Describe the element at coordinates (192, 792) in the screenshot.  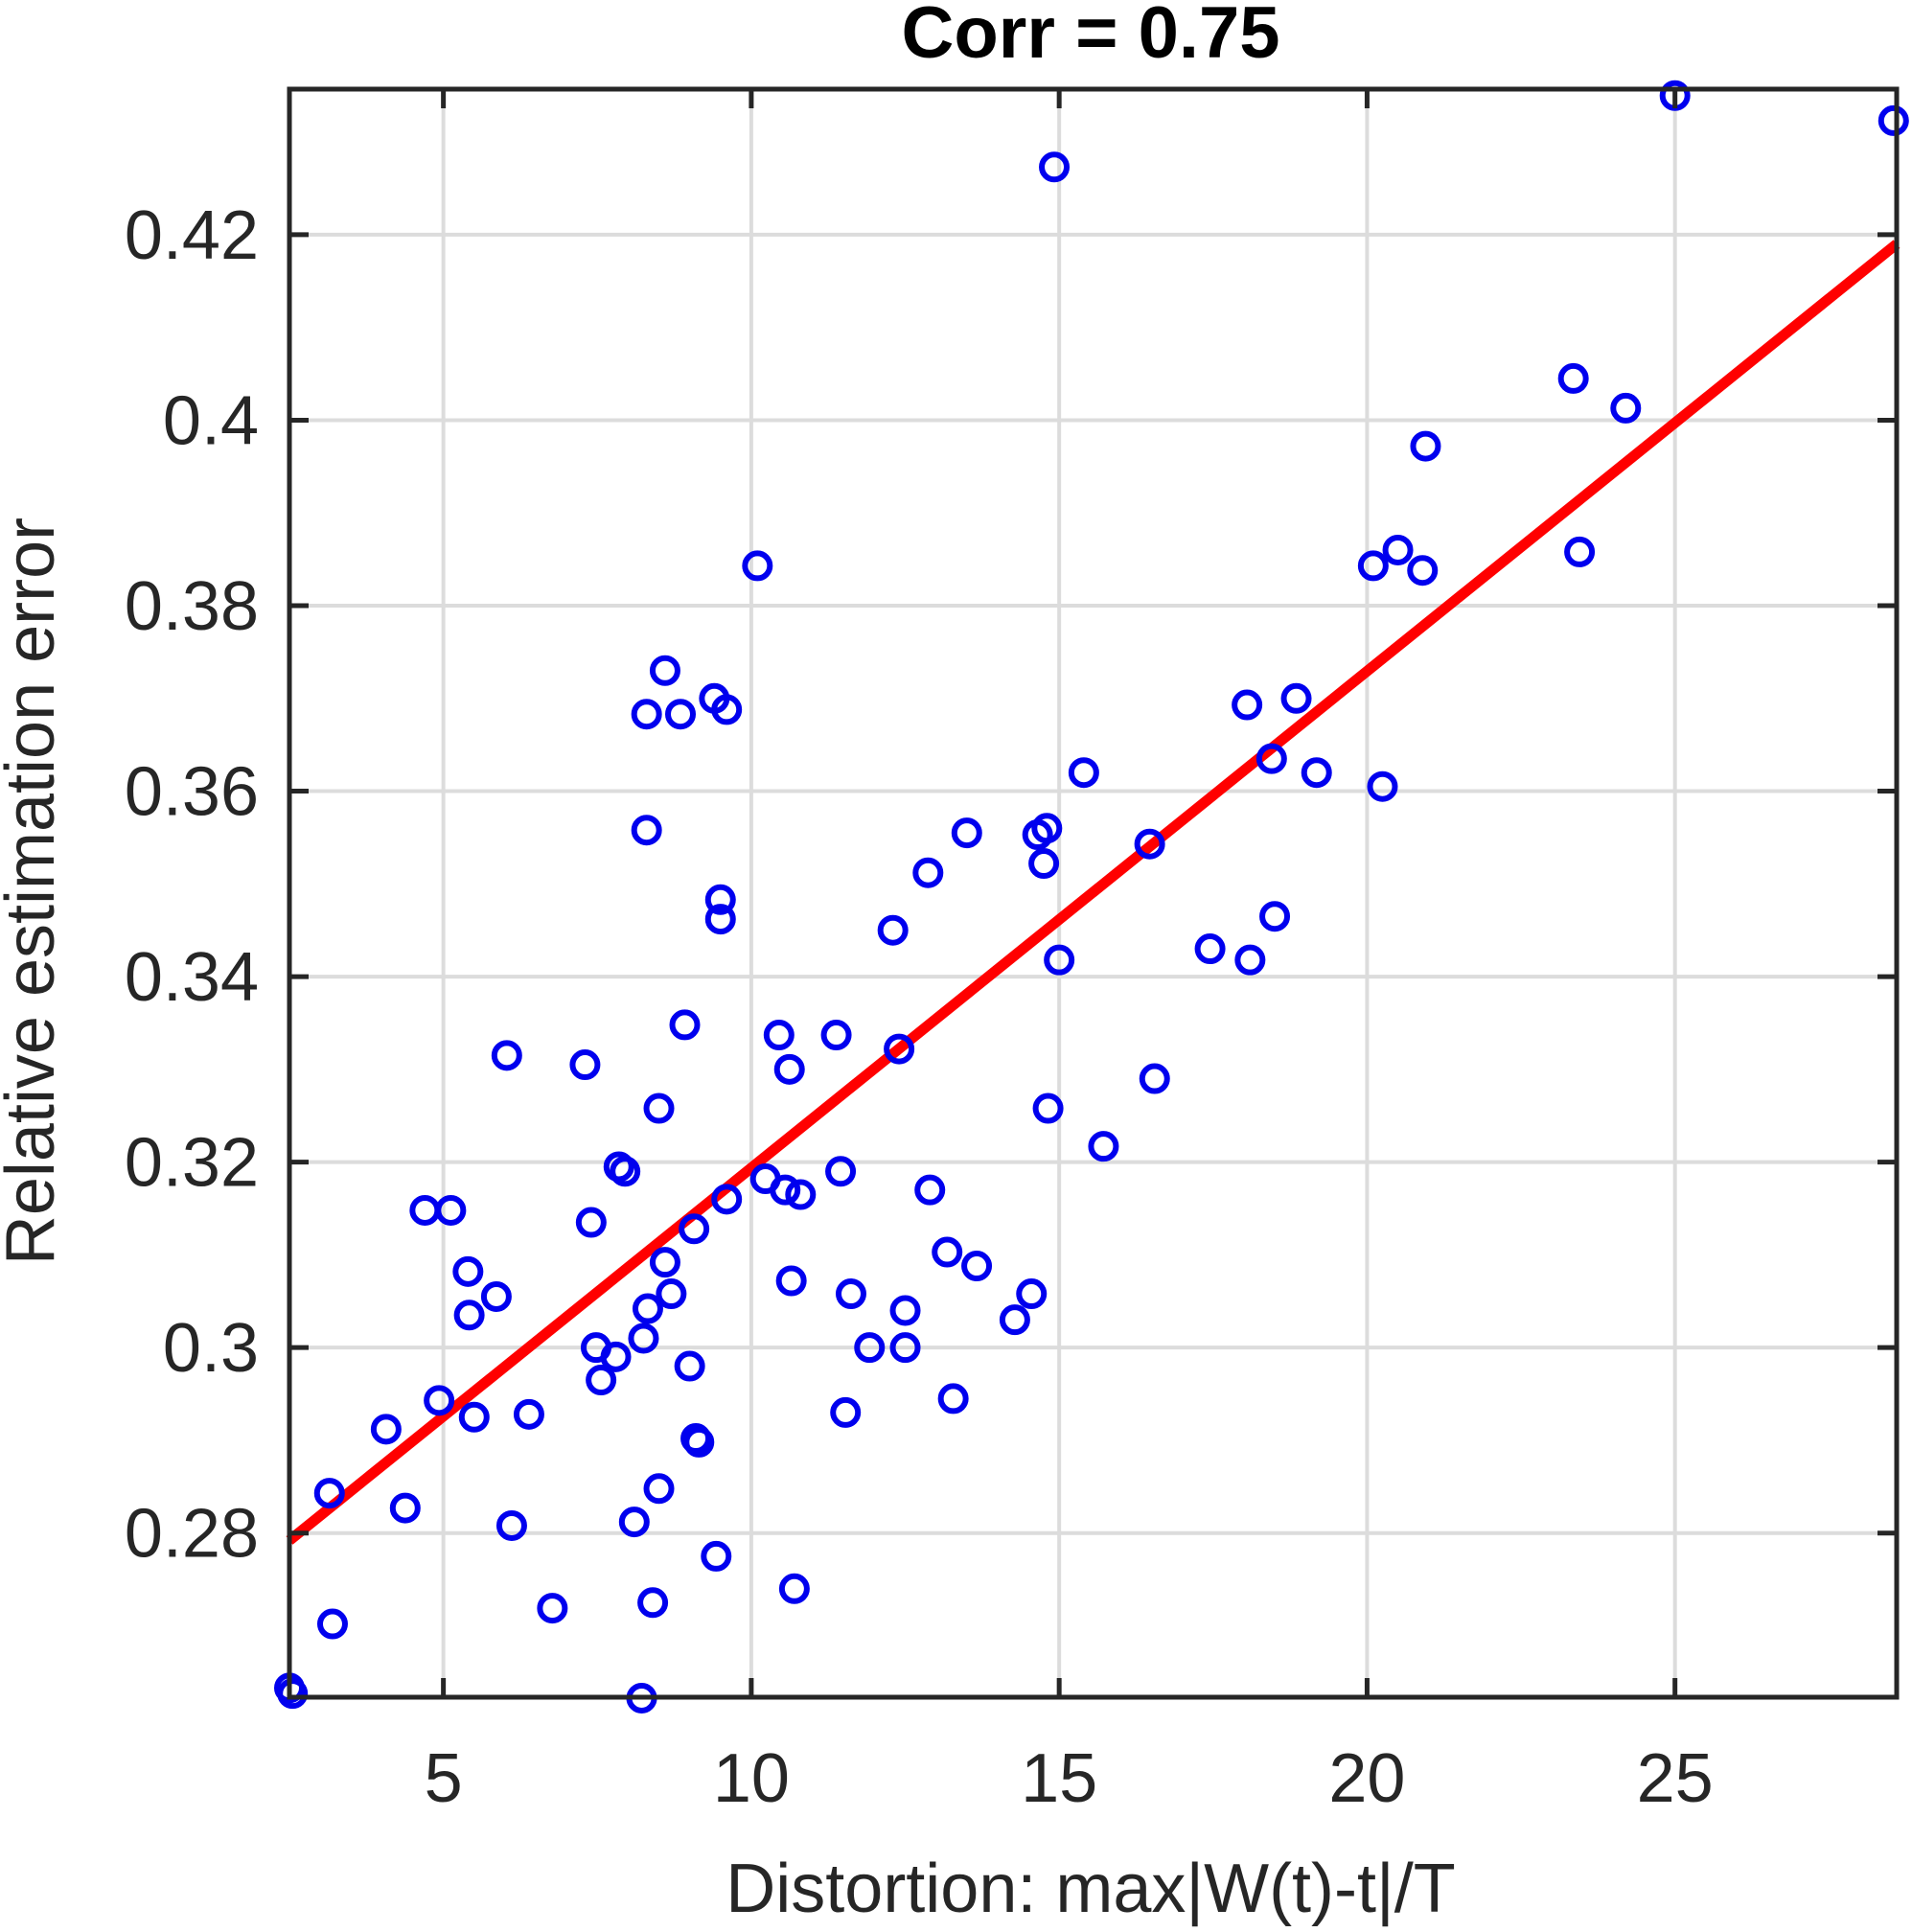
I see `y-tick-label: 0.36` at that location.